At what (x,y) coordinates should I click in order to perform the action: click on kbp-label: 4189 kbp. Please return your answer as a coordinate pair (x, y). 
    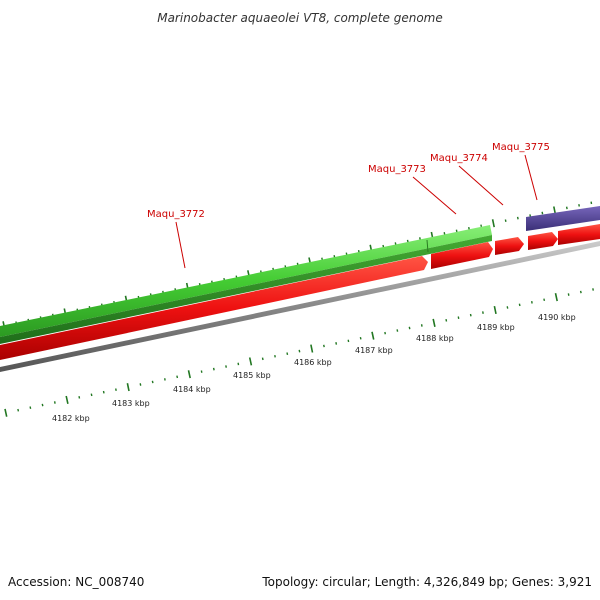
    Looking at the image, I should click on (496, 327).